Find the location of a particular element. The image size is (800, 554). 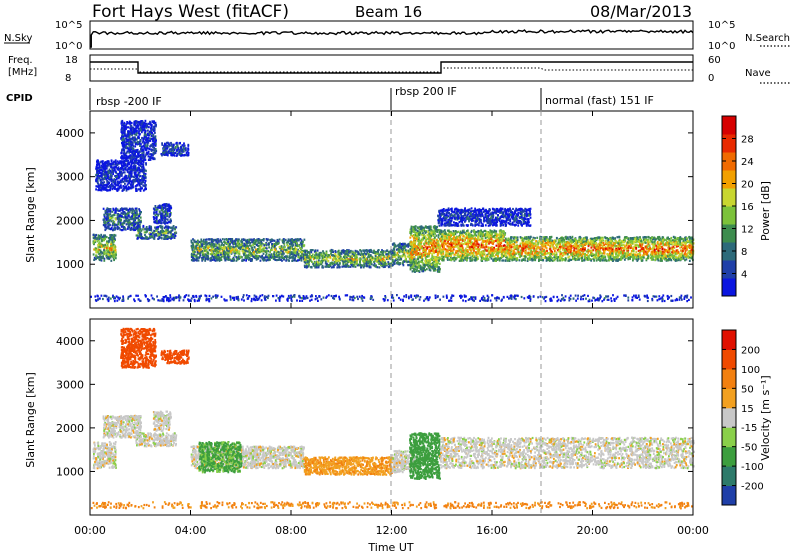

nsearch-tick-top: 10^5 is located at coordinates (721, 25).